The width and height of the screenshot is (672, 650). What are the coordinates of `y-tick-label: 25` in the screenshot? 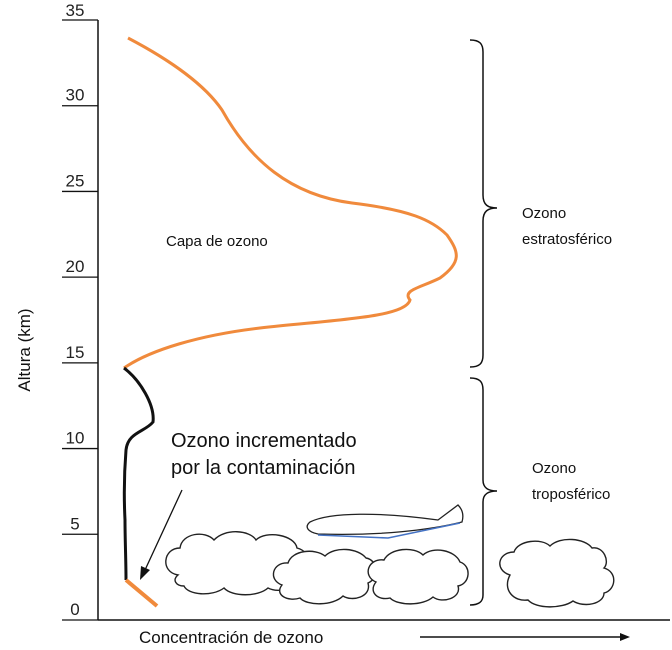 It's located at (75, 180).